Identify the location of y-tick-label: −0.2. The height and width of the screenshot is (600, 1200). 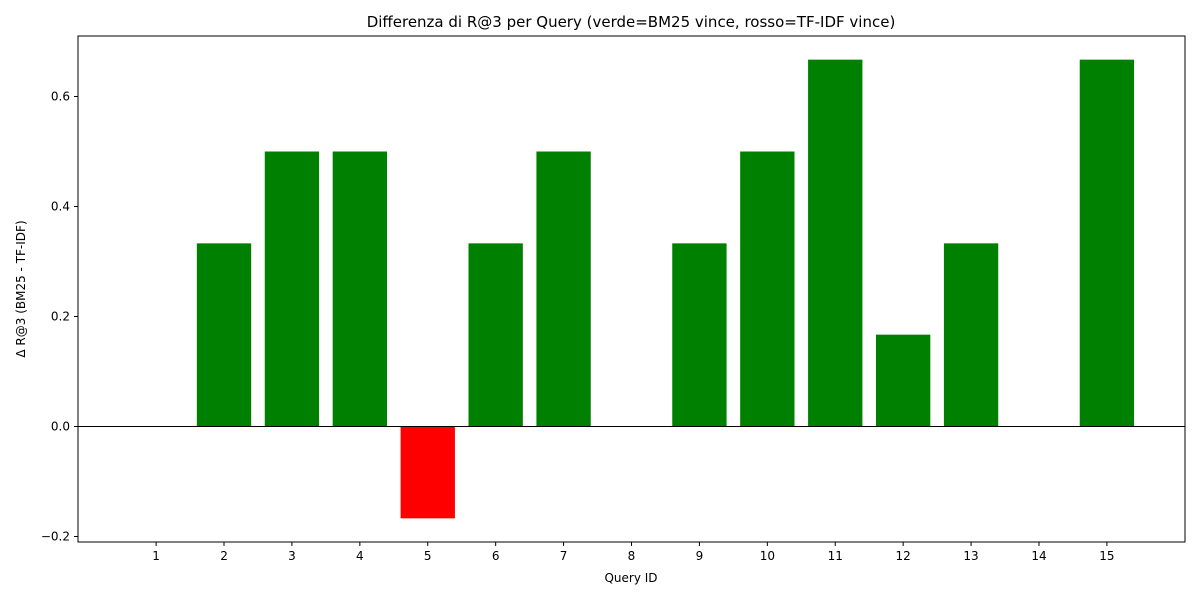
(55, 537).